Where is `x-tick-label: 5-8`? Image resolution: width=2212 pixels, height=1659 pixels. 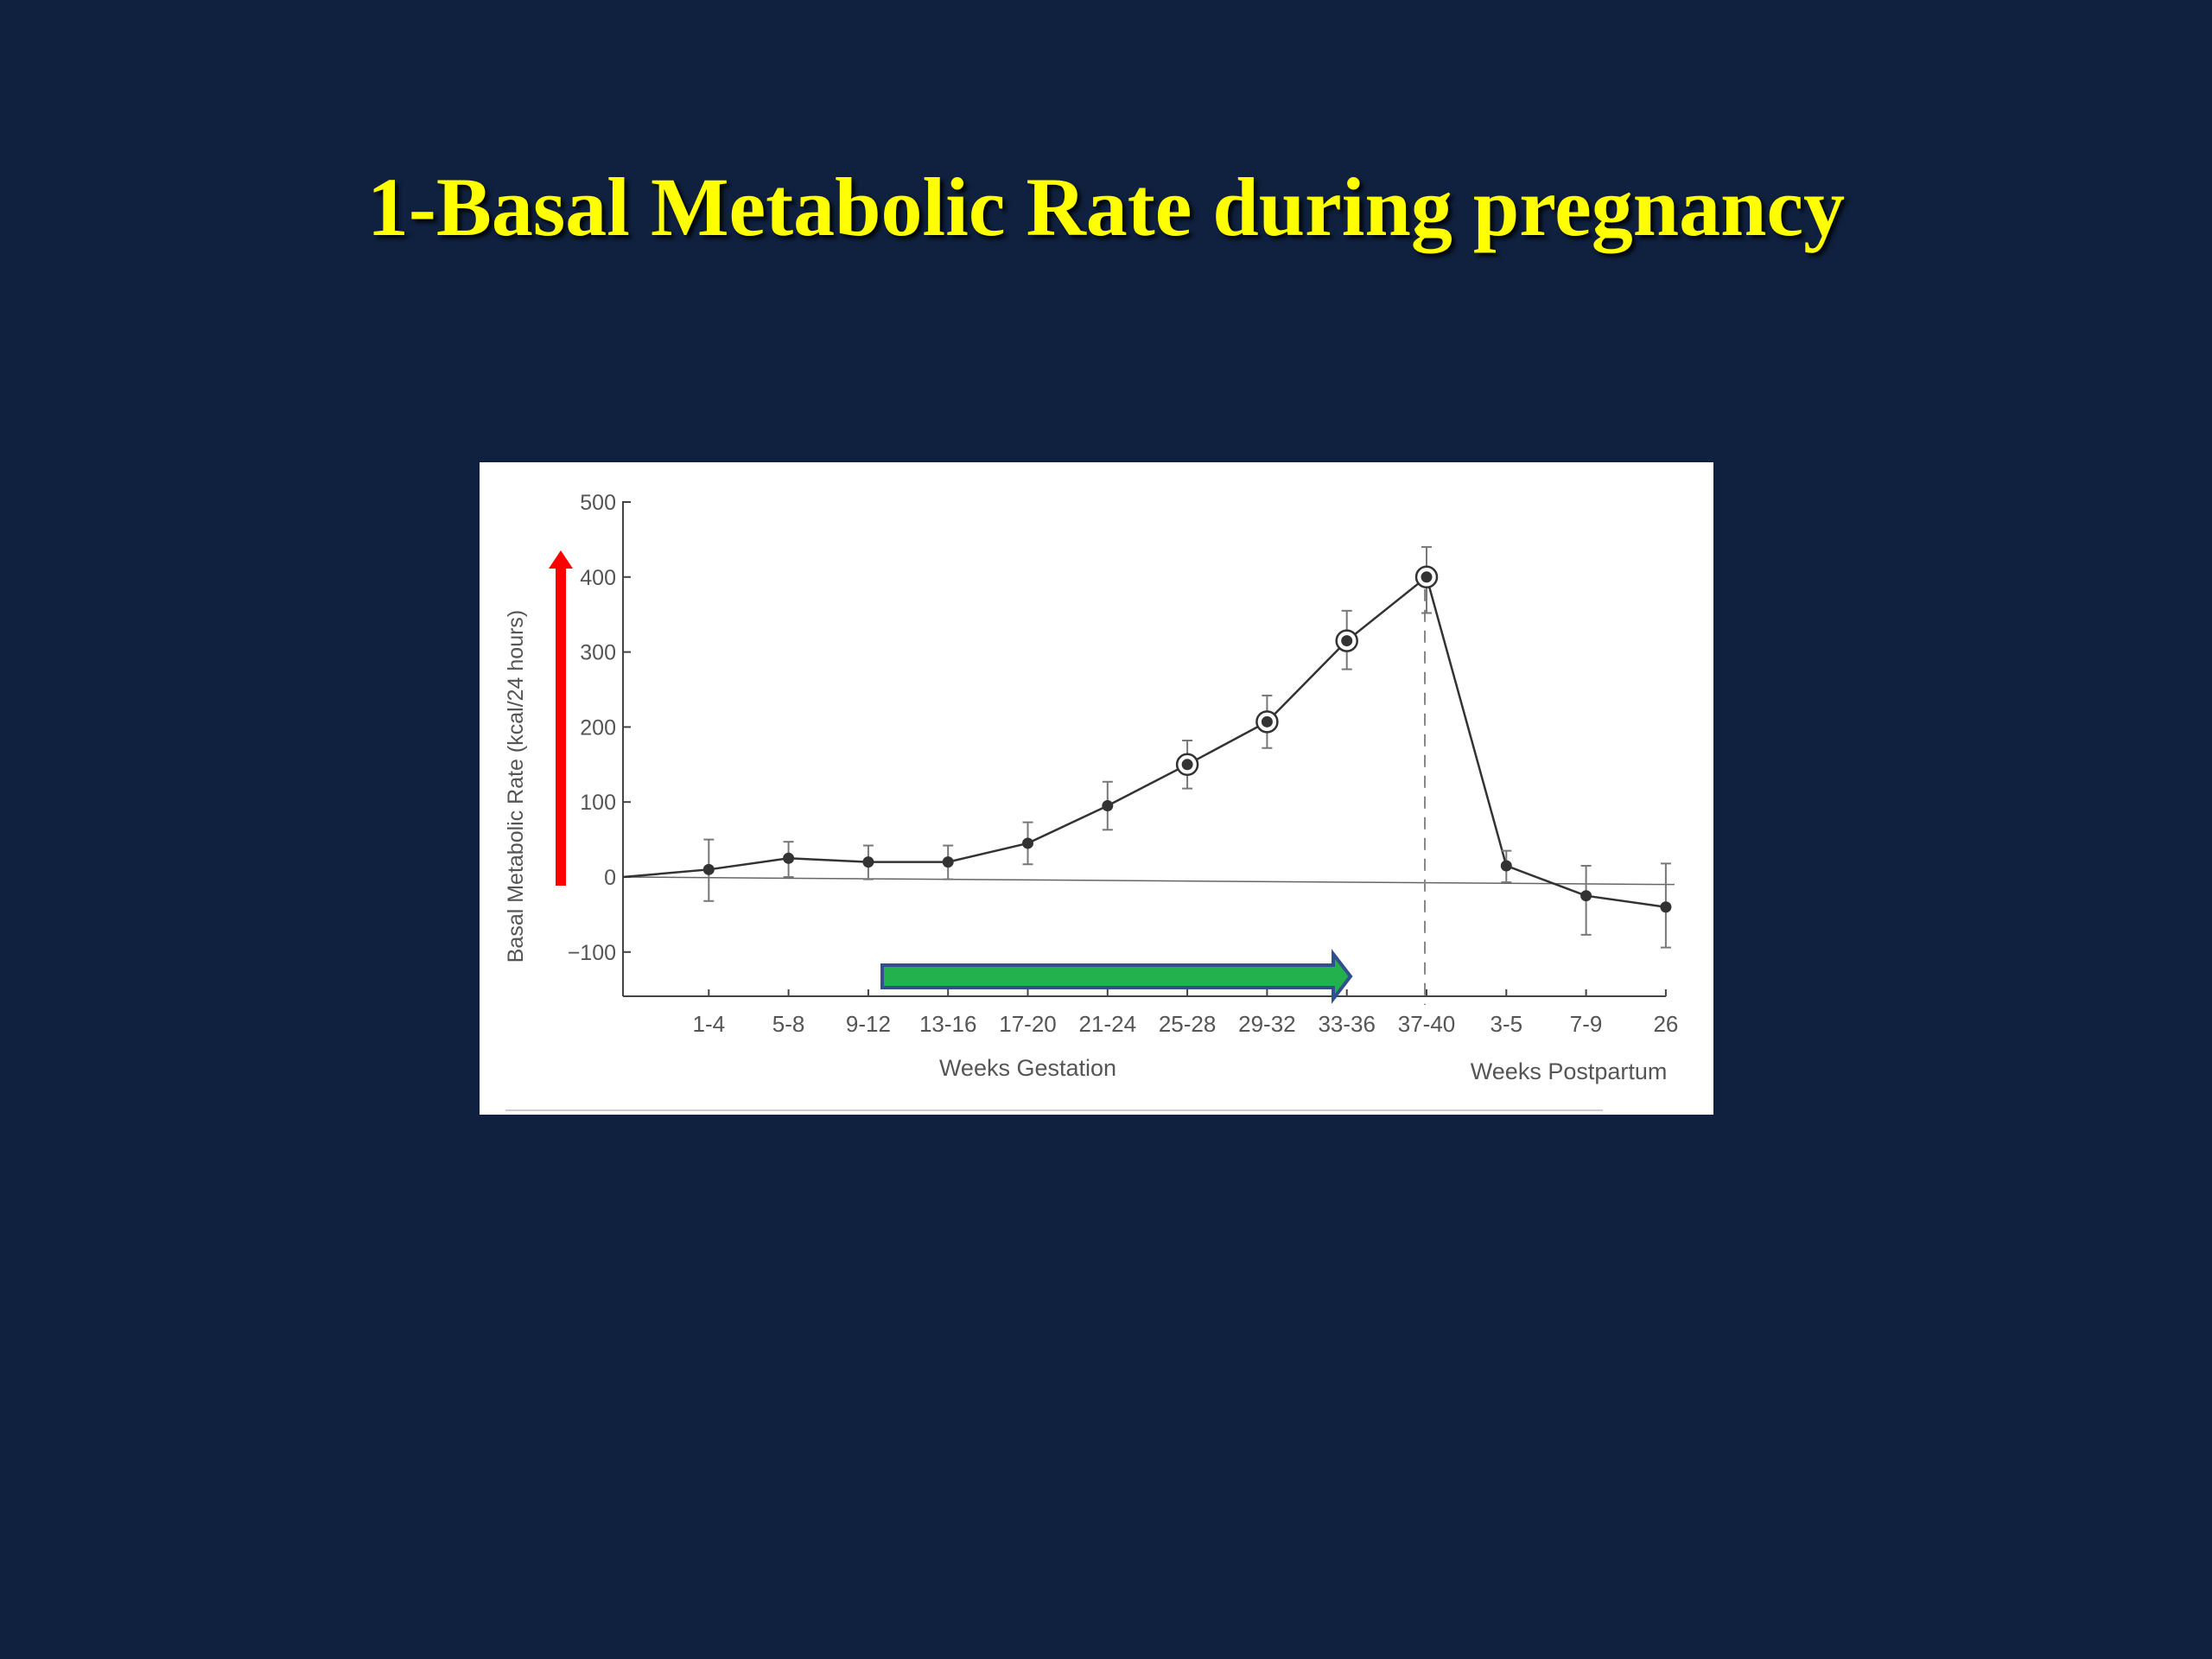 x-tick-label: 5-8 is located at coordinates (788, 1024).